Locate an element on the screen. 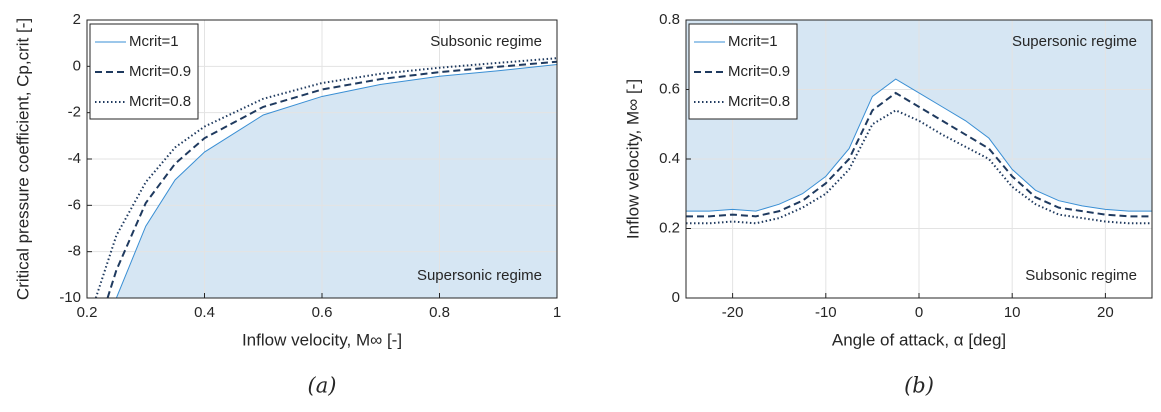 The image size is (1161, 412). x-tick-label: 10 is located at coordinates (1012, 312).